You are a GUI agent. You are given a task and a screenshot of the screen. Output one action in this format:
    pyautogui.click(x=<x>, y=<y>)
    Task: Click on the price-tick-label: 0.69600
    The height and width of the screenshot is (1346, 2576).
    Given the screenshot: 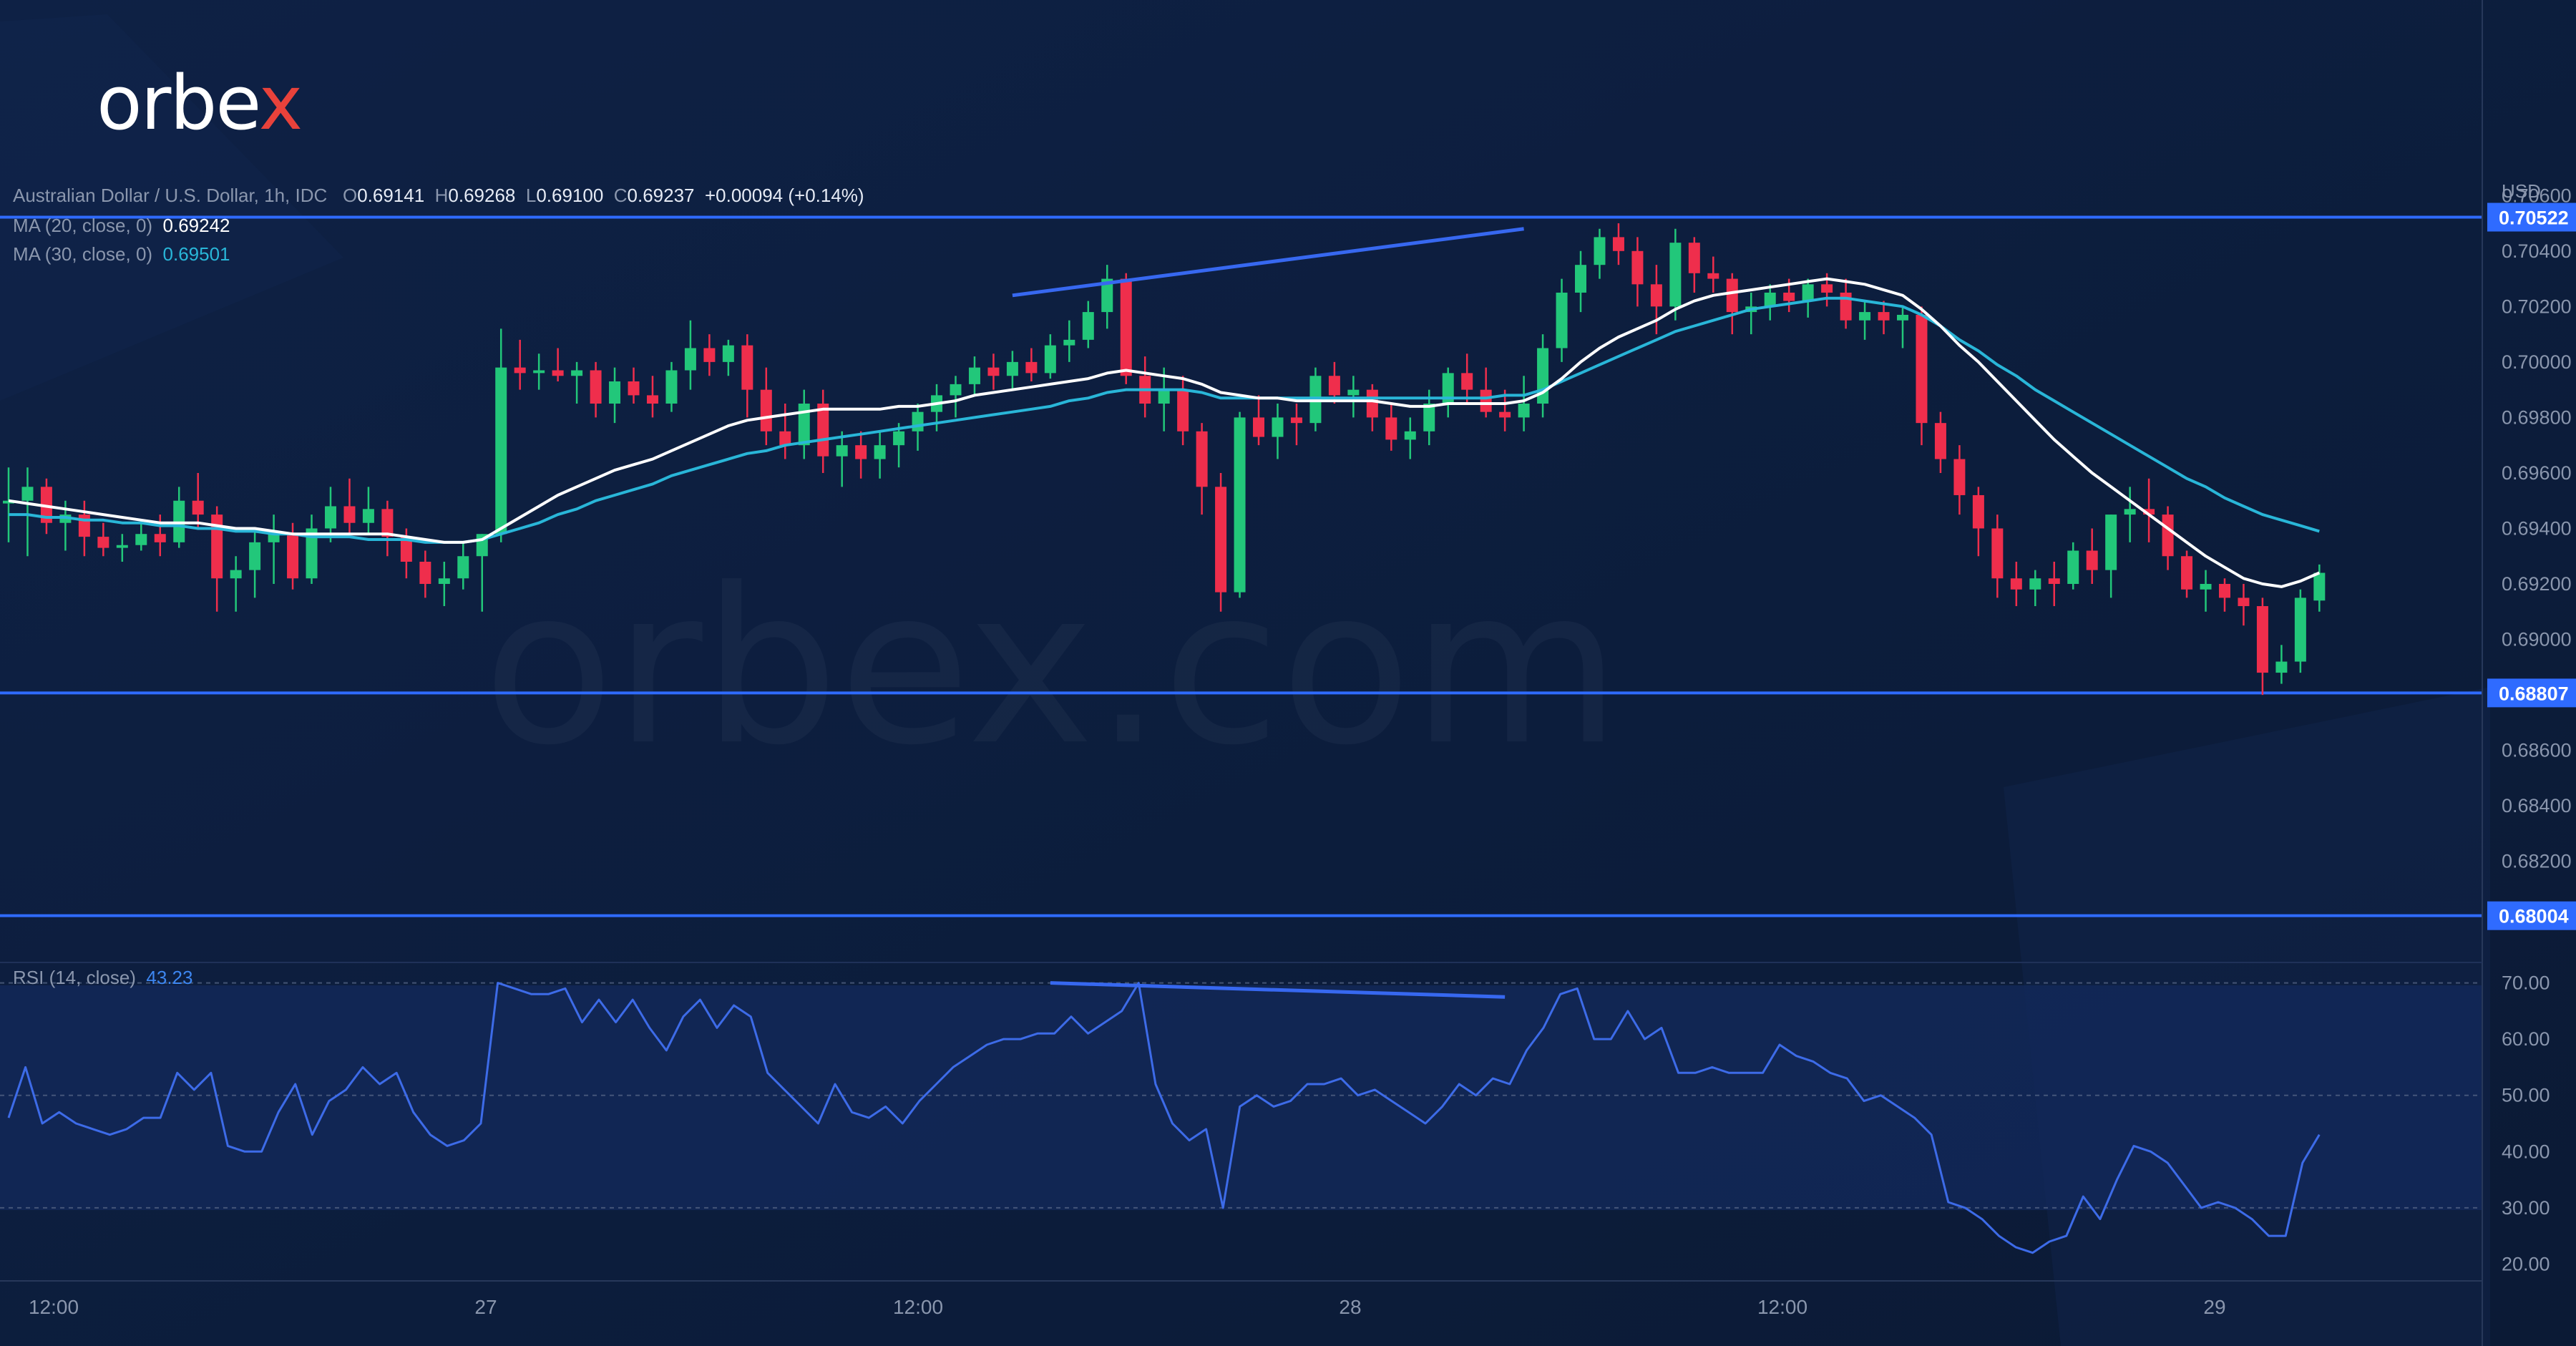 What is the action you would take?
    pyautogui.click(x=2537, y=473)
    